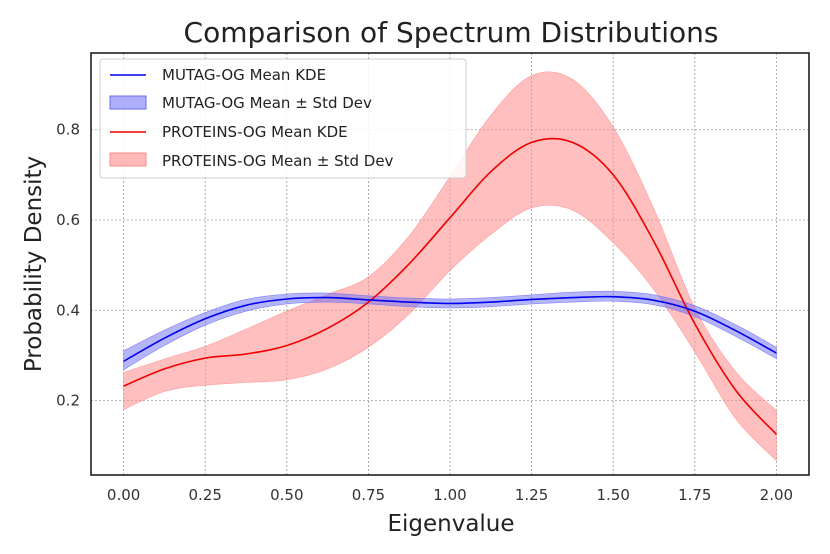  Describe the element at coordinates (68, 310) in the screenshot. I see `y-tick-label: 0.4` at that location.